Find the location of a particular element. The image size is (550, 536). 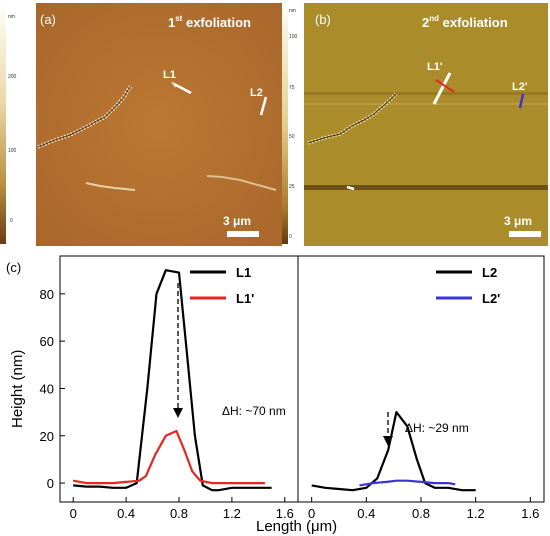

colorbar-unit-b: nm is located at coordinates (292, 11).